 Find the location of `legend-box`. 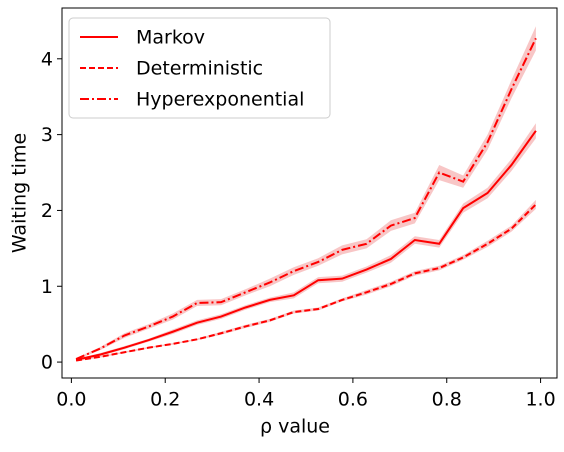

legend-box is located at coordinates (199, 68).